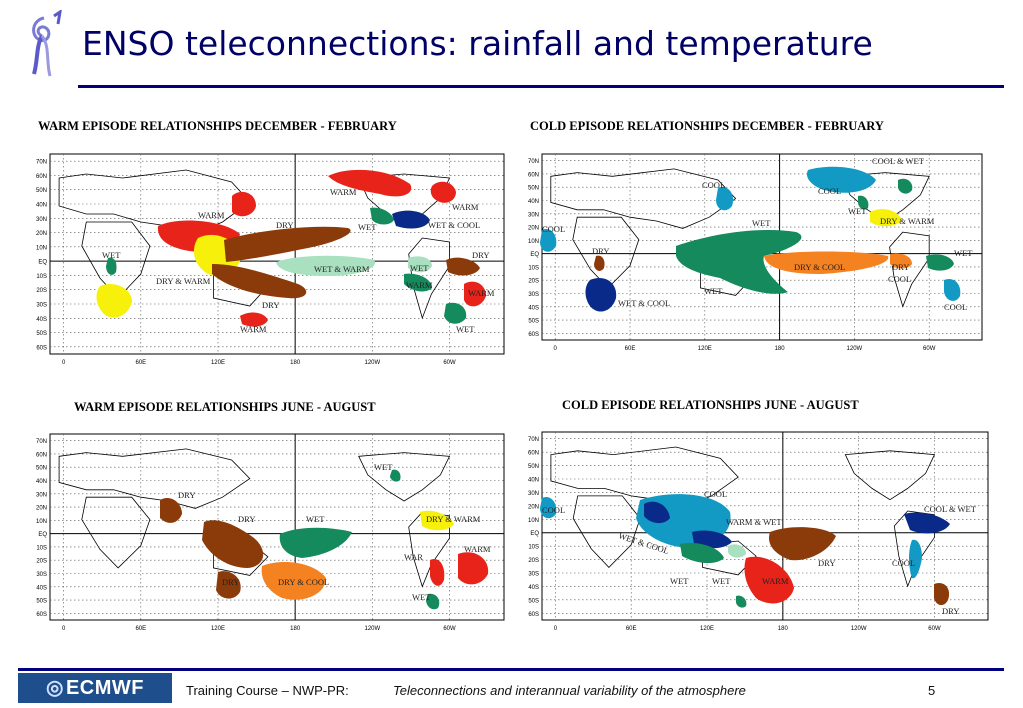 The height and width of the screenshot is (708, 1023). Describe the element at coordinates (886, 218) in the screenshot. I see `yellow-region` at that location.